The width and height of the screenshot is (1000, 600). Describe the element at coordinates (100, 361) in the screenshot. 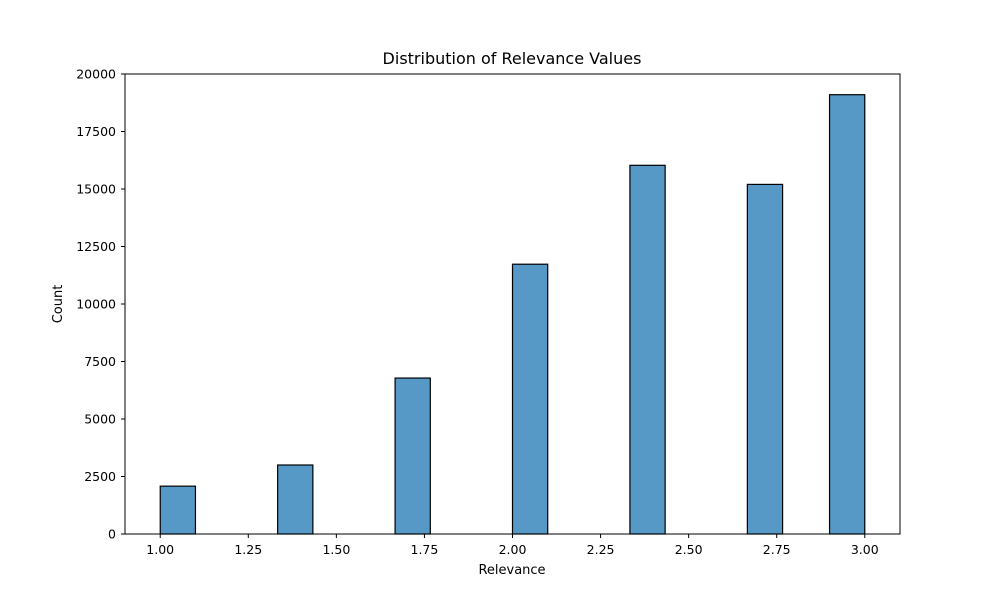

I see `y-tick-label: 7500` at that location.